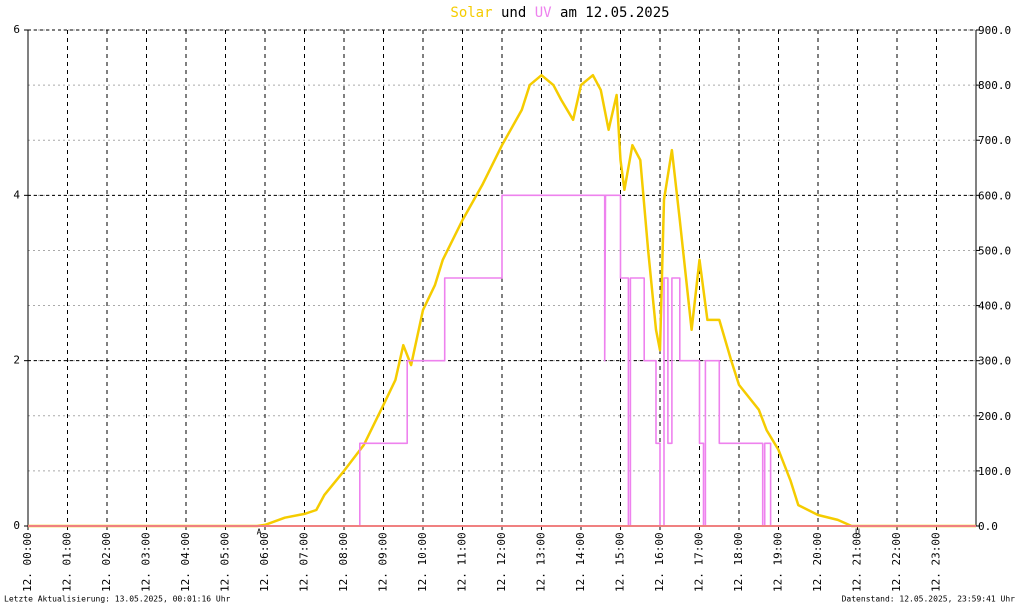 The height and width of the screenshot is (606, 1020). I want to click on x-tick-label: 12. 06:00, so click(264, 562).